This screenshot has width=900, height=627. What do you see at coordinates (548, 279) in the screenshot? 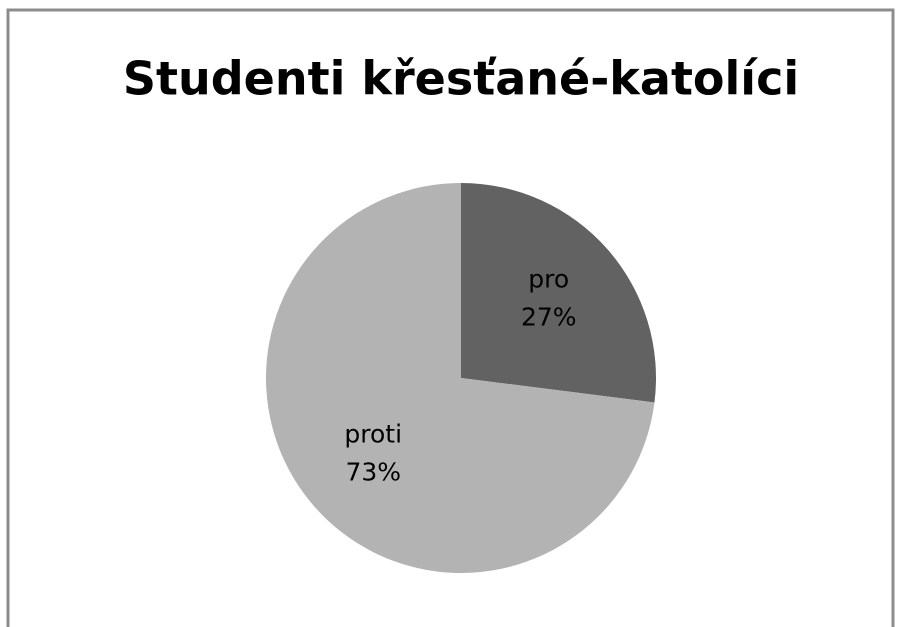
I see `slice-category-label: pro` at bounding box center [548, 279].